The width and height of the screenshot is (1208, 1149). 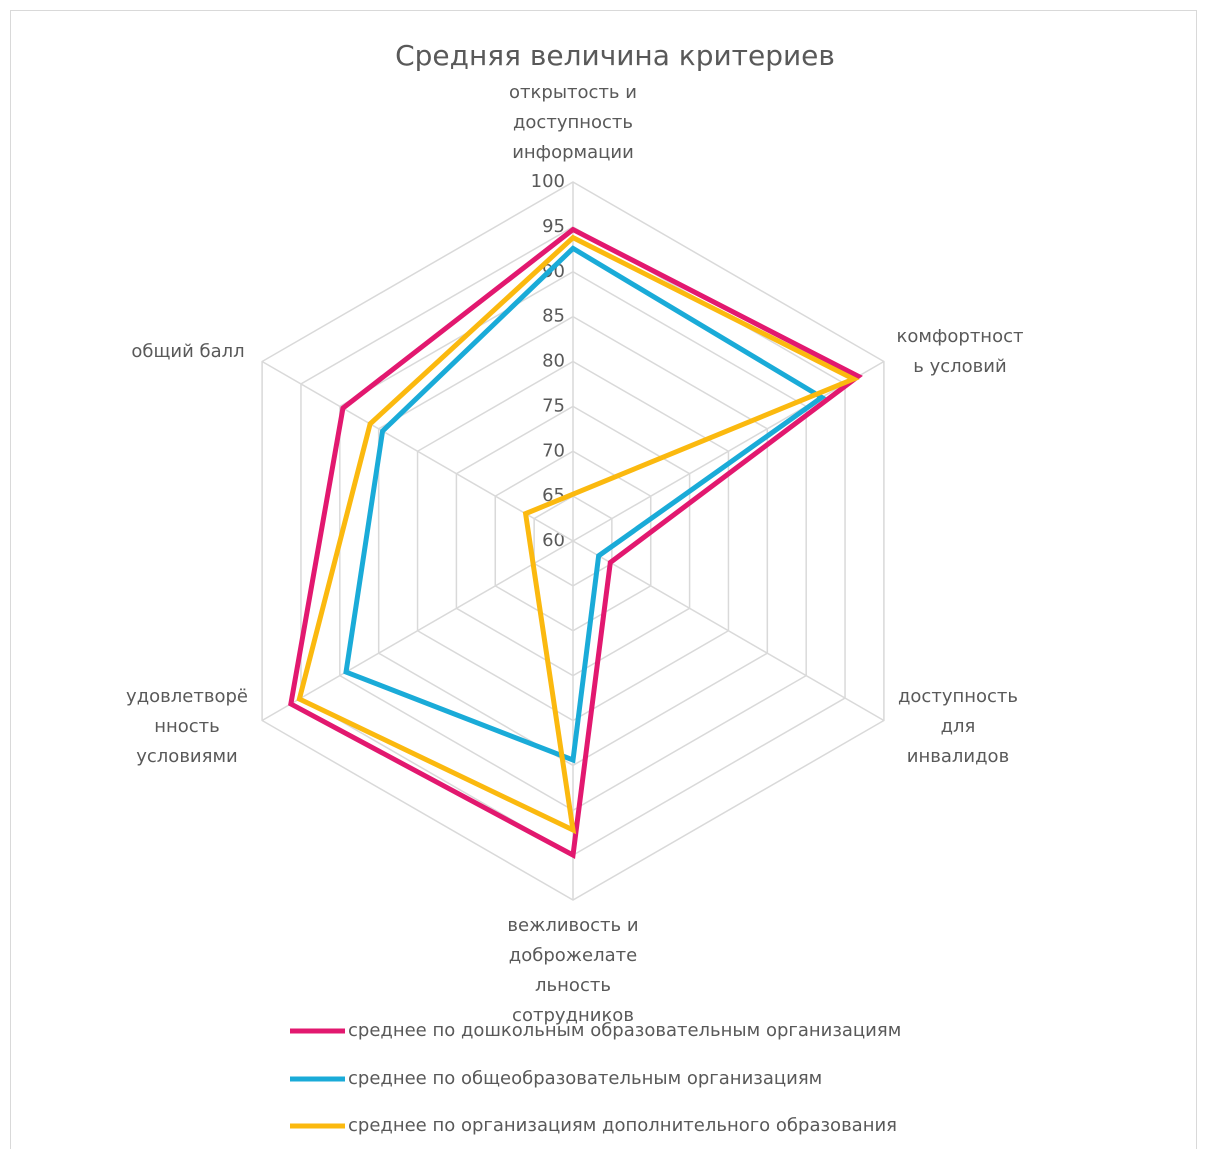 What do you see at coordinates (553, 405) in the screenshot?
I see `r-tick-label: 75` at bounding box center [553, 405].